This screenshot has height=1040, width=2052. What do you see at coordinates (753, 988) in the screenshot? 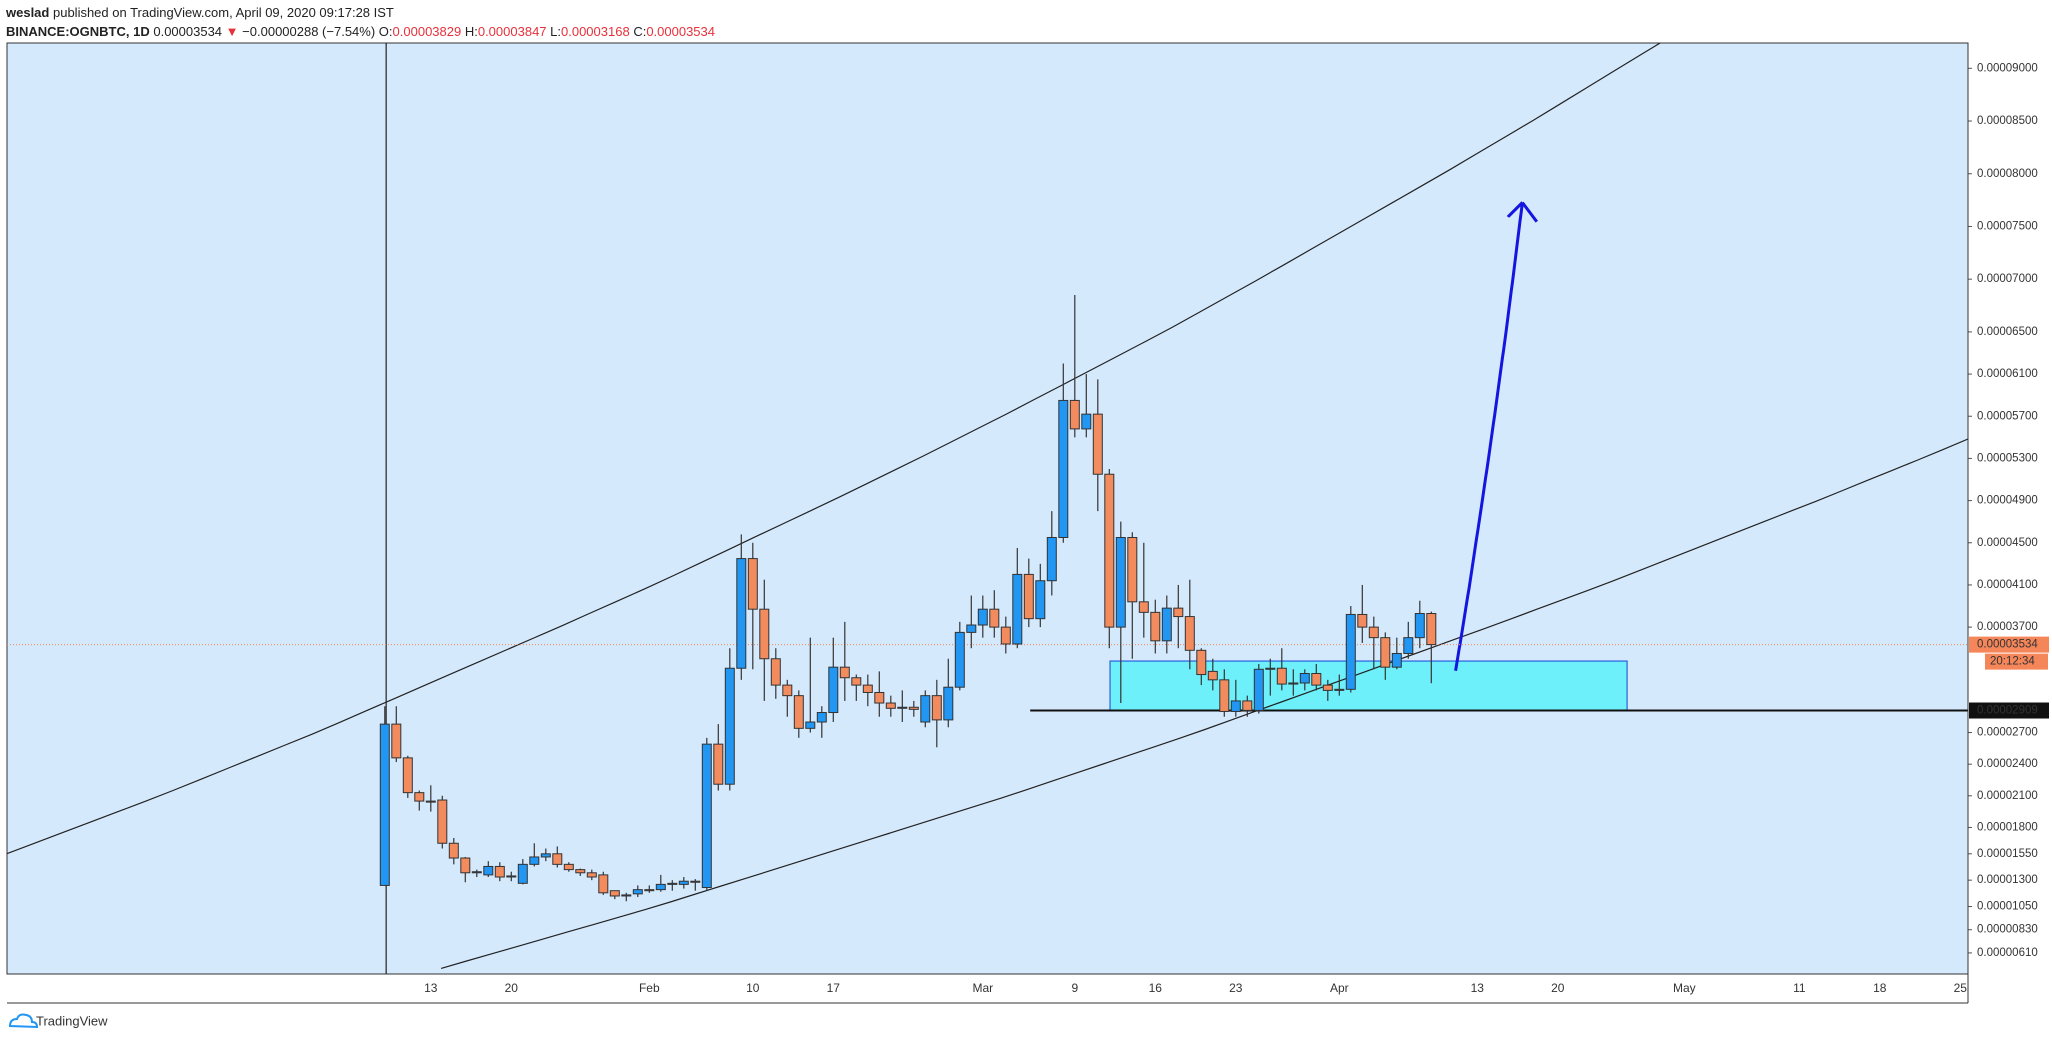
I see `x-tick-label: 10` at bounding box center [753, 988].